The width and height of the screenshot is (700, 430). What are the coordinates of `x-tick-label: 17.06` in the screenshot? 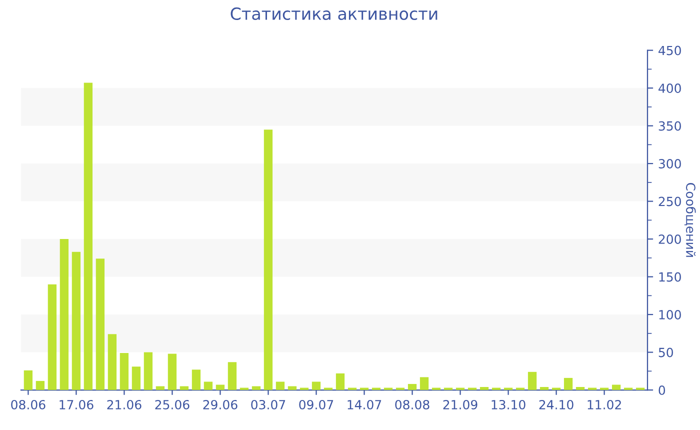 It's located at (77, 405).